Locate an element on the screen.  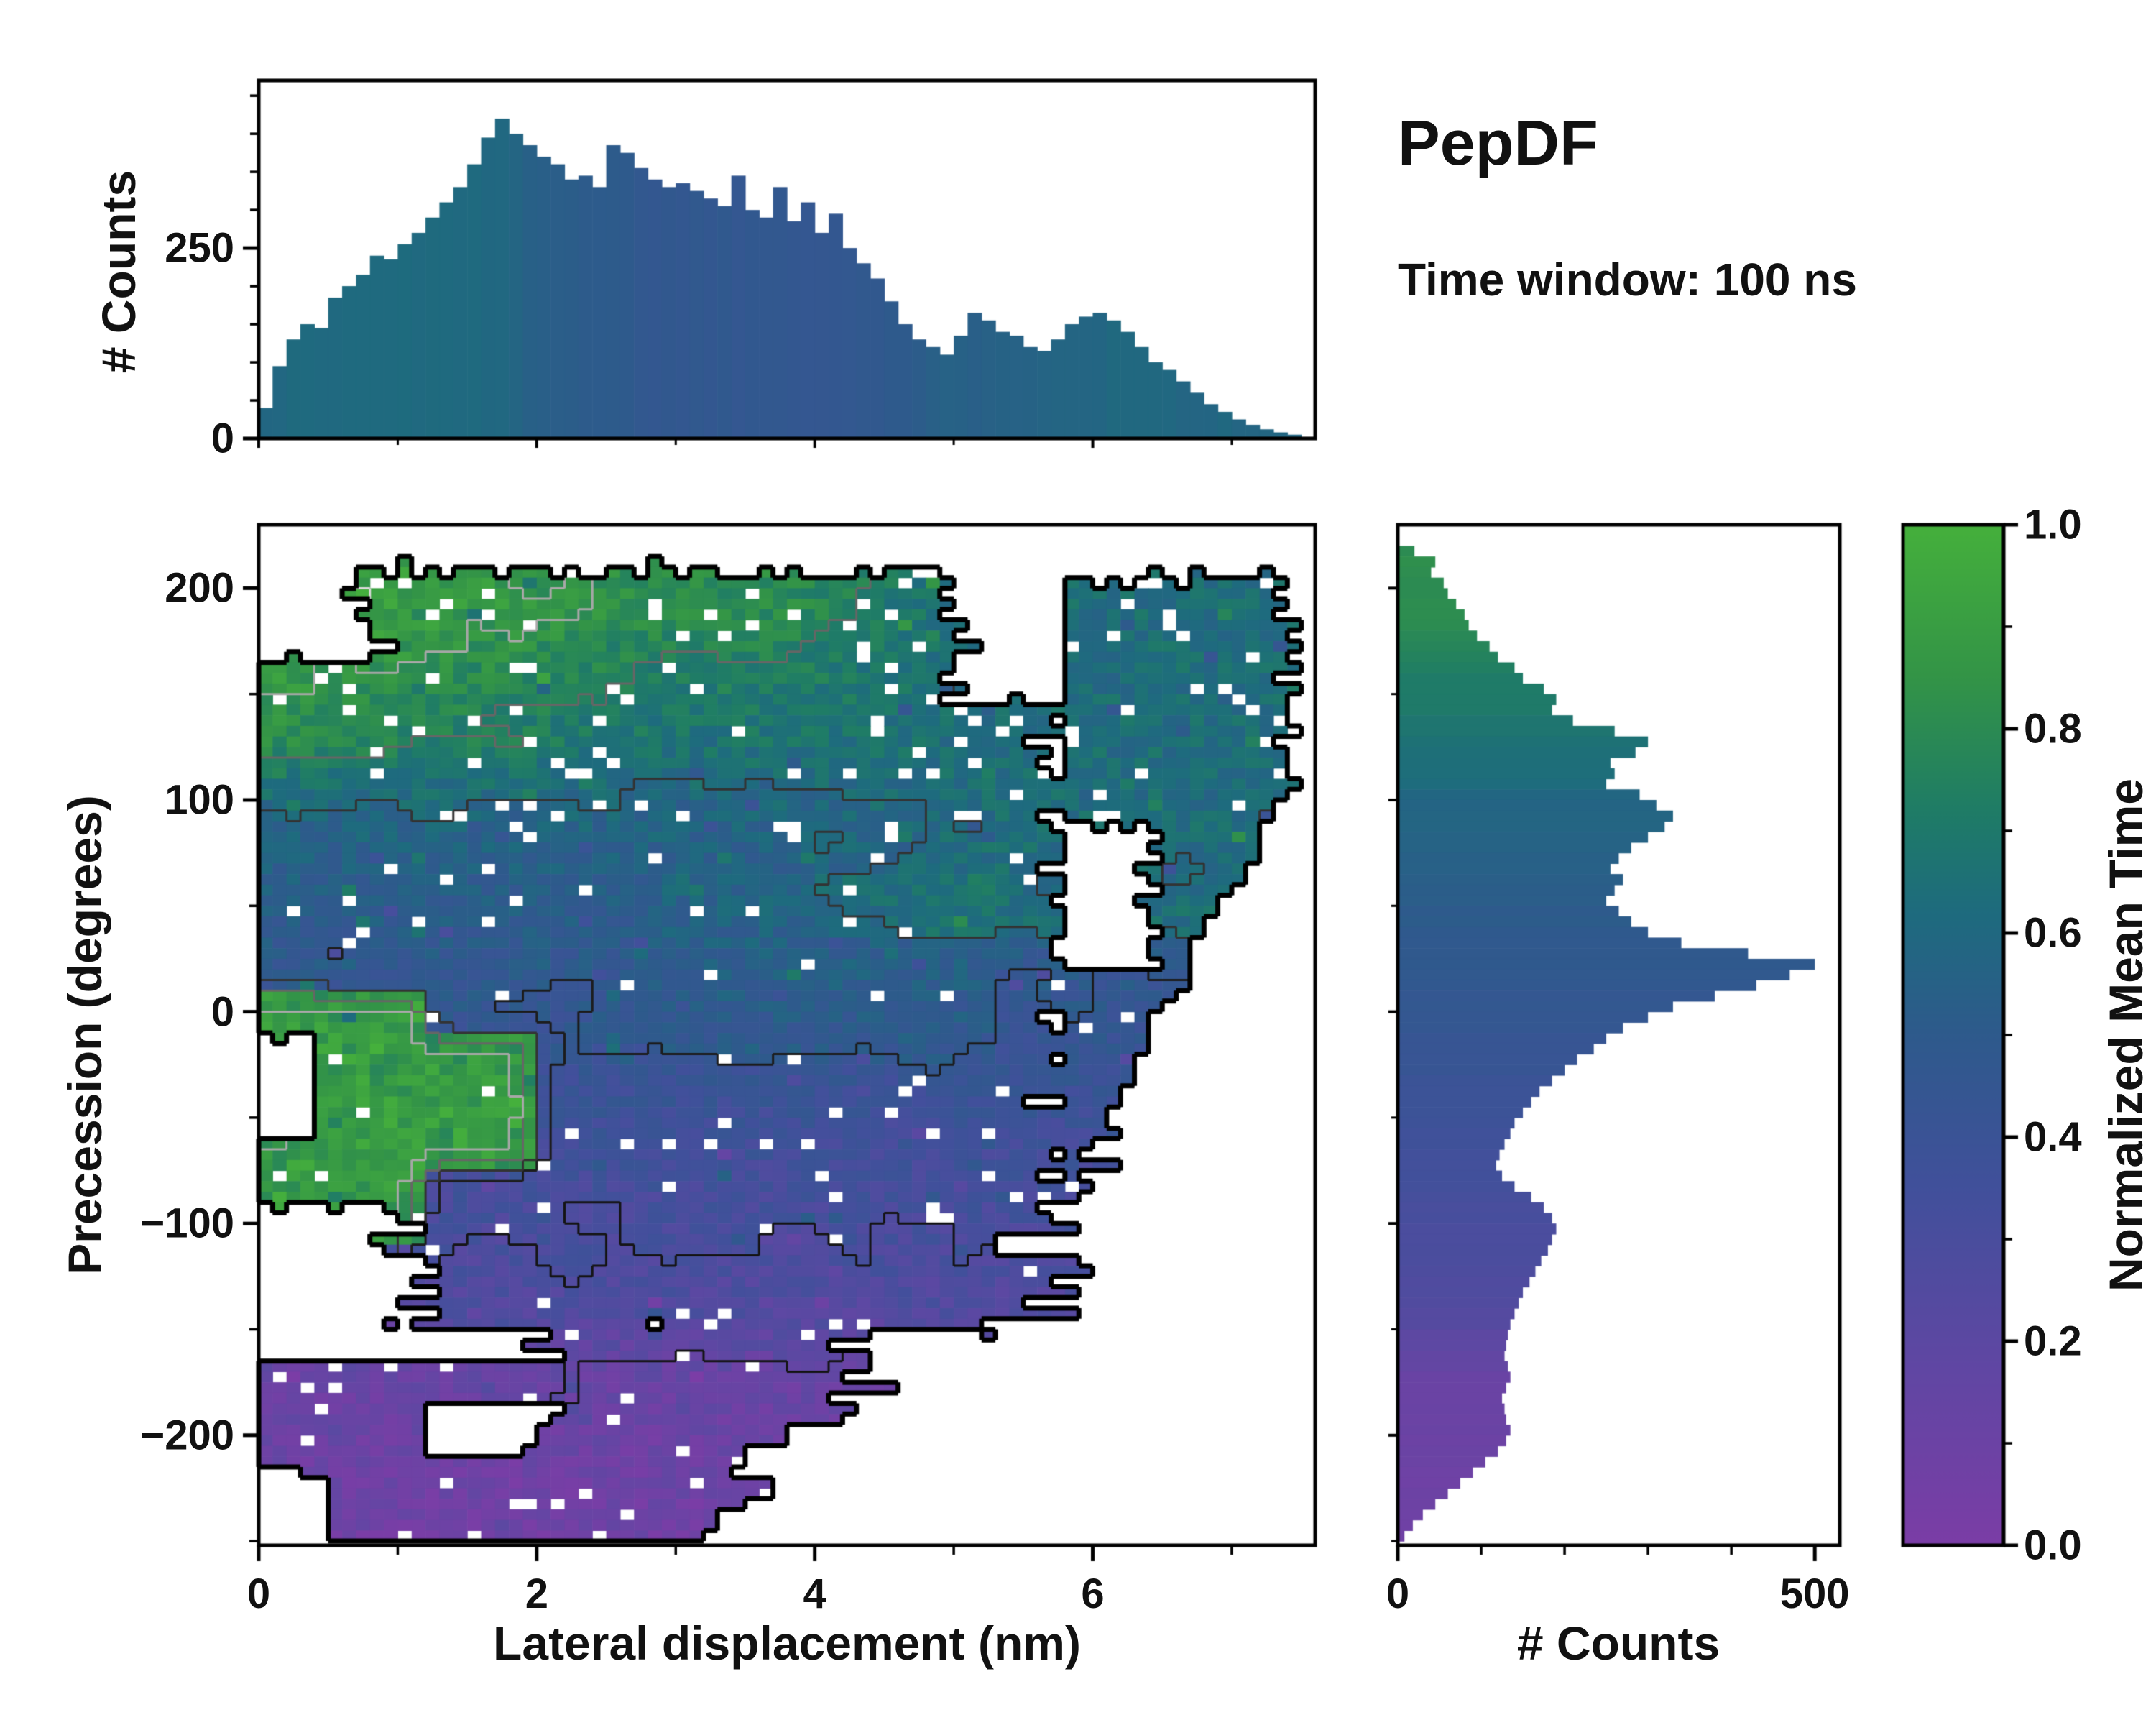
main-y-tick-label: −100 is located at coordinates (187, 1223).